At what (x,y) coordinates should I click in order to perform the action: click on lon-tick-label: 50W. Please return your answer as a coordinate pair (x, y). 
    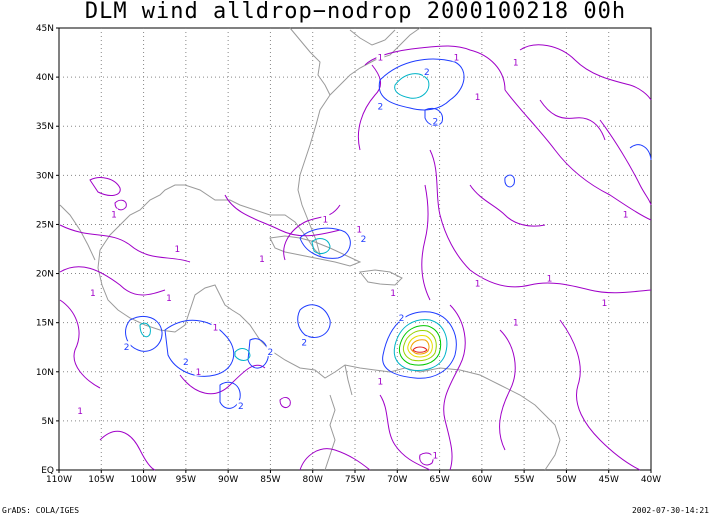
    Looking at the image, I should click on (566, 480).